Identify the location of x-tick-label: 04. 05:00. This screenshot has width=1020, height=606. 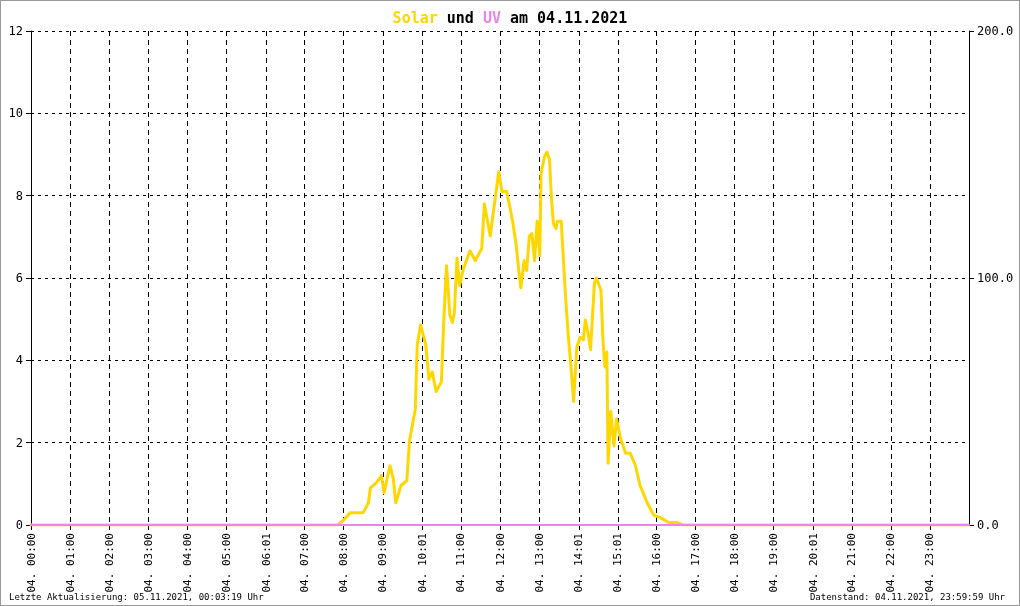
(226, 563).